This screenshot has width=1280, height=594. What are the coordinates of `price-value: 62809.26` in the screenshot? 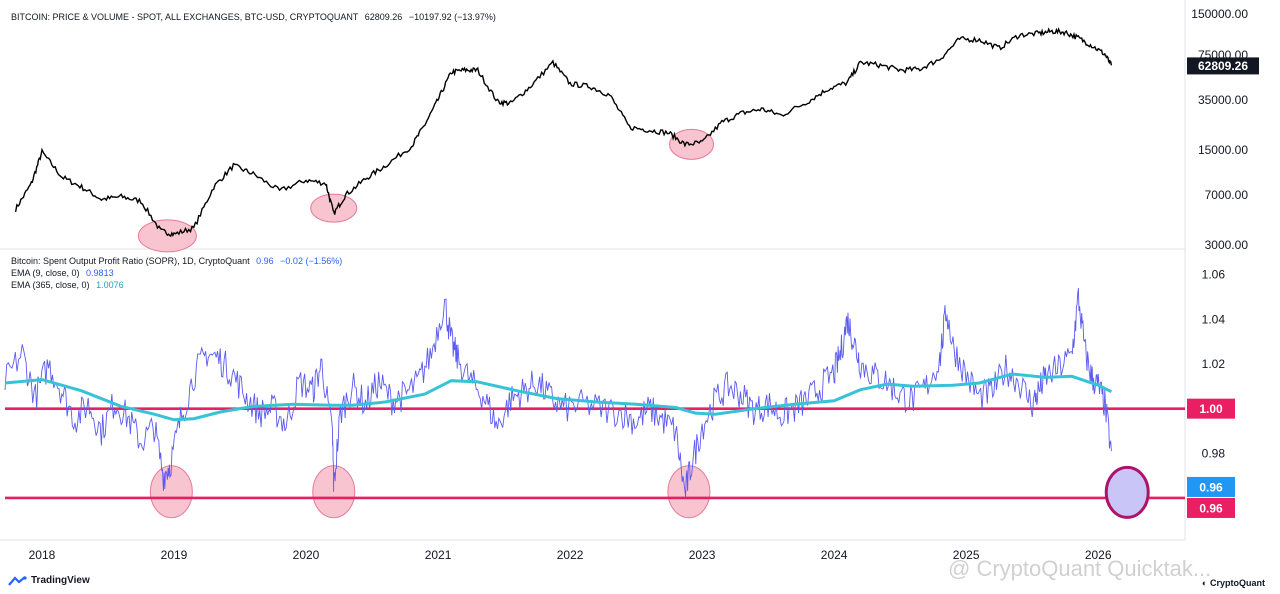 It's located at (383, 17).